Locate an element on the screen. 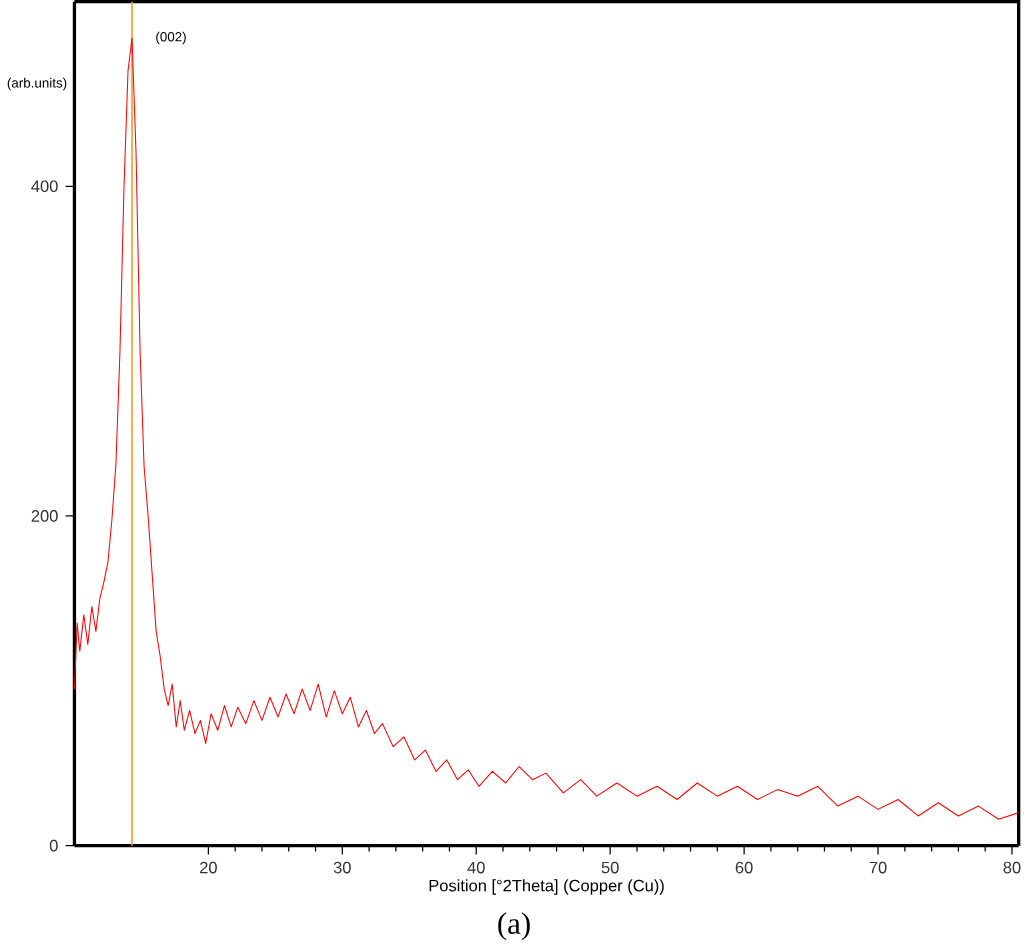 The width and height of the screenshot is (1028, 948). text: (a) is located at coordinates (514, 926).